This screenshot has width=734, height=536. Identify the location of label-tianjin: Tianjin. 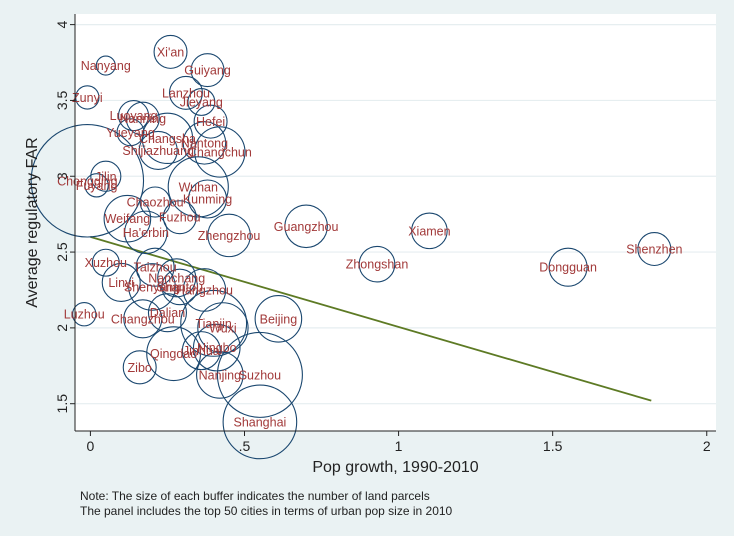
(213, 324).